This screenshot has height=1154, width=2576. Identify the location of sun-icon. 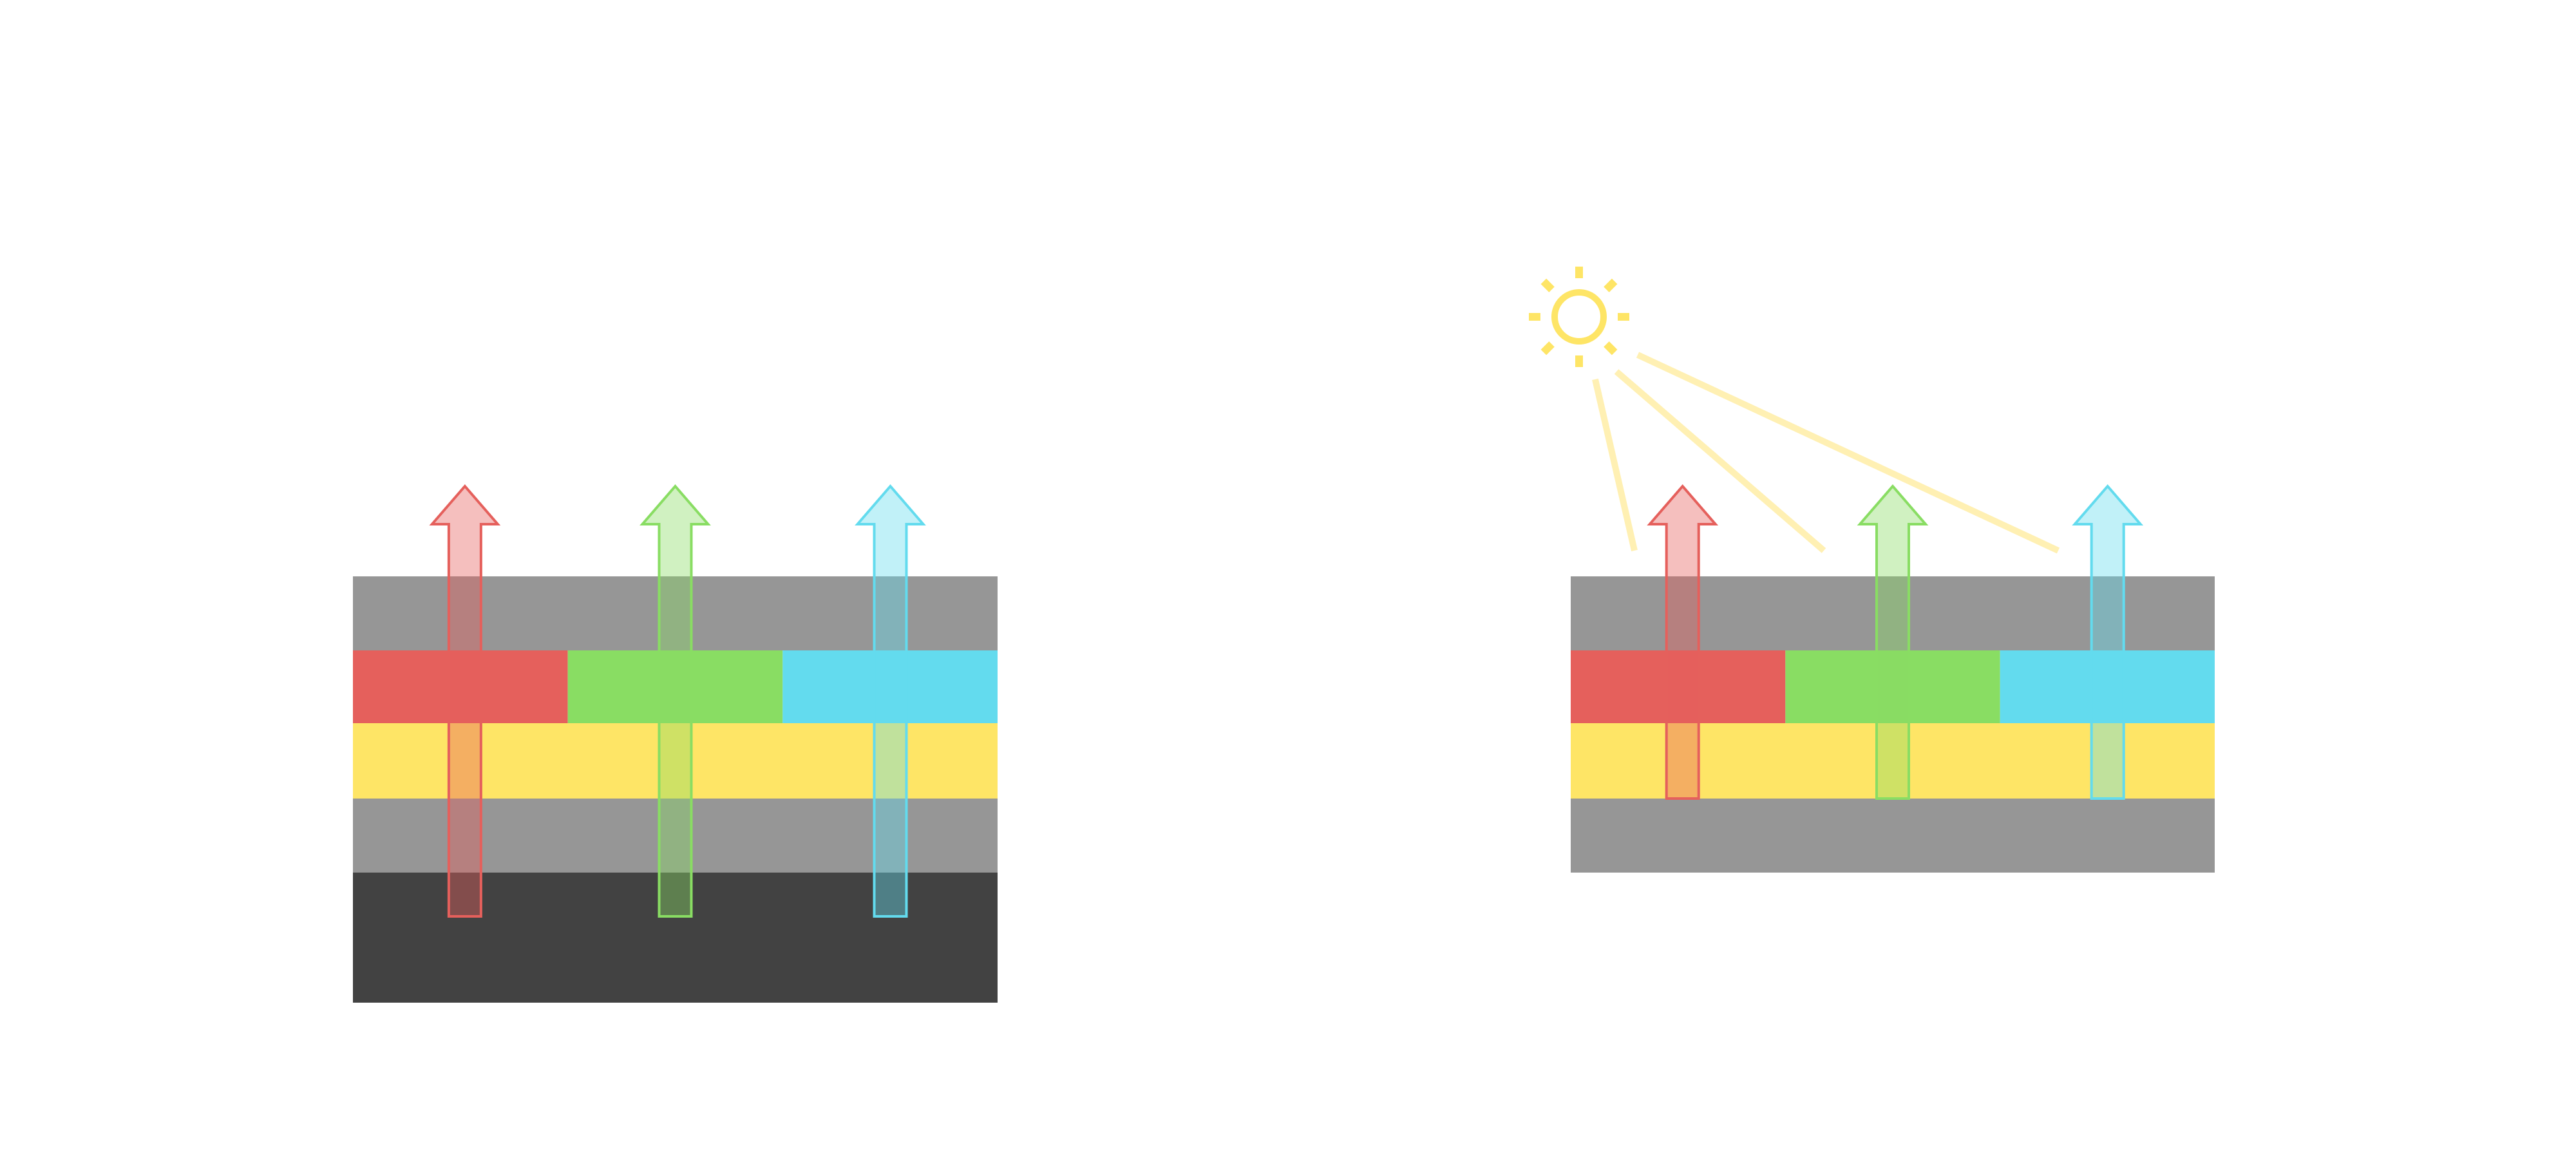
(1579, 317).